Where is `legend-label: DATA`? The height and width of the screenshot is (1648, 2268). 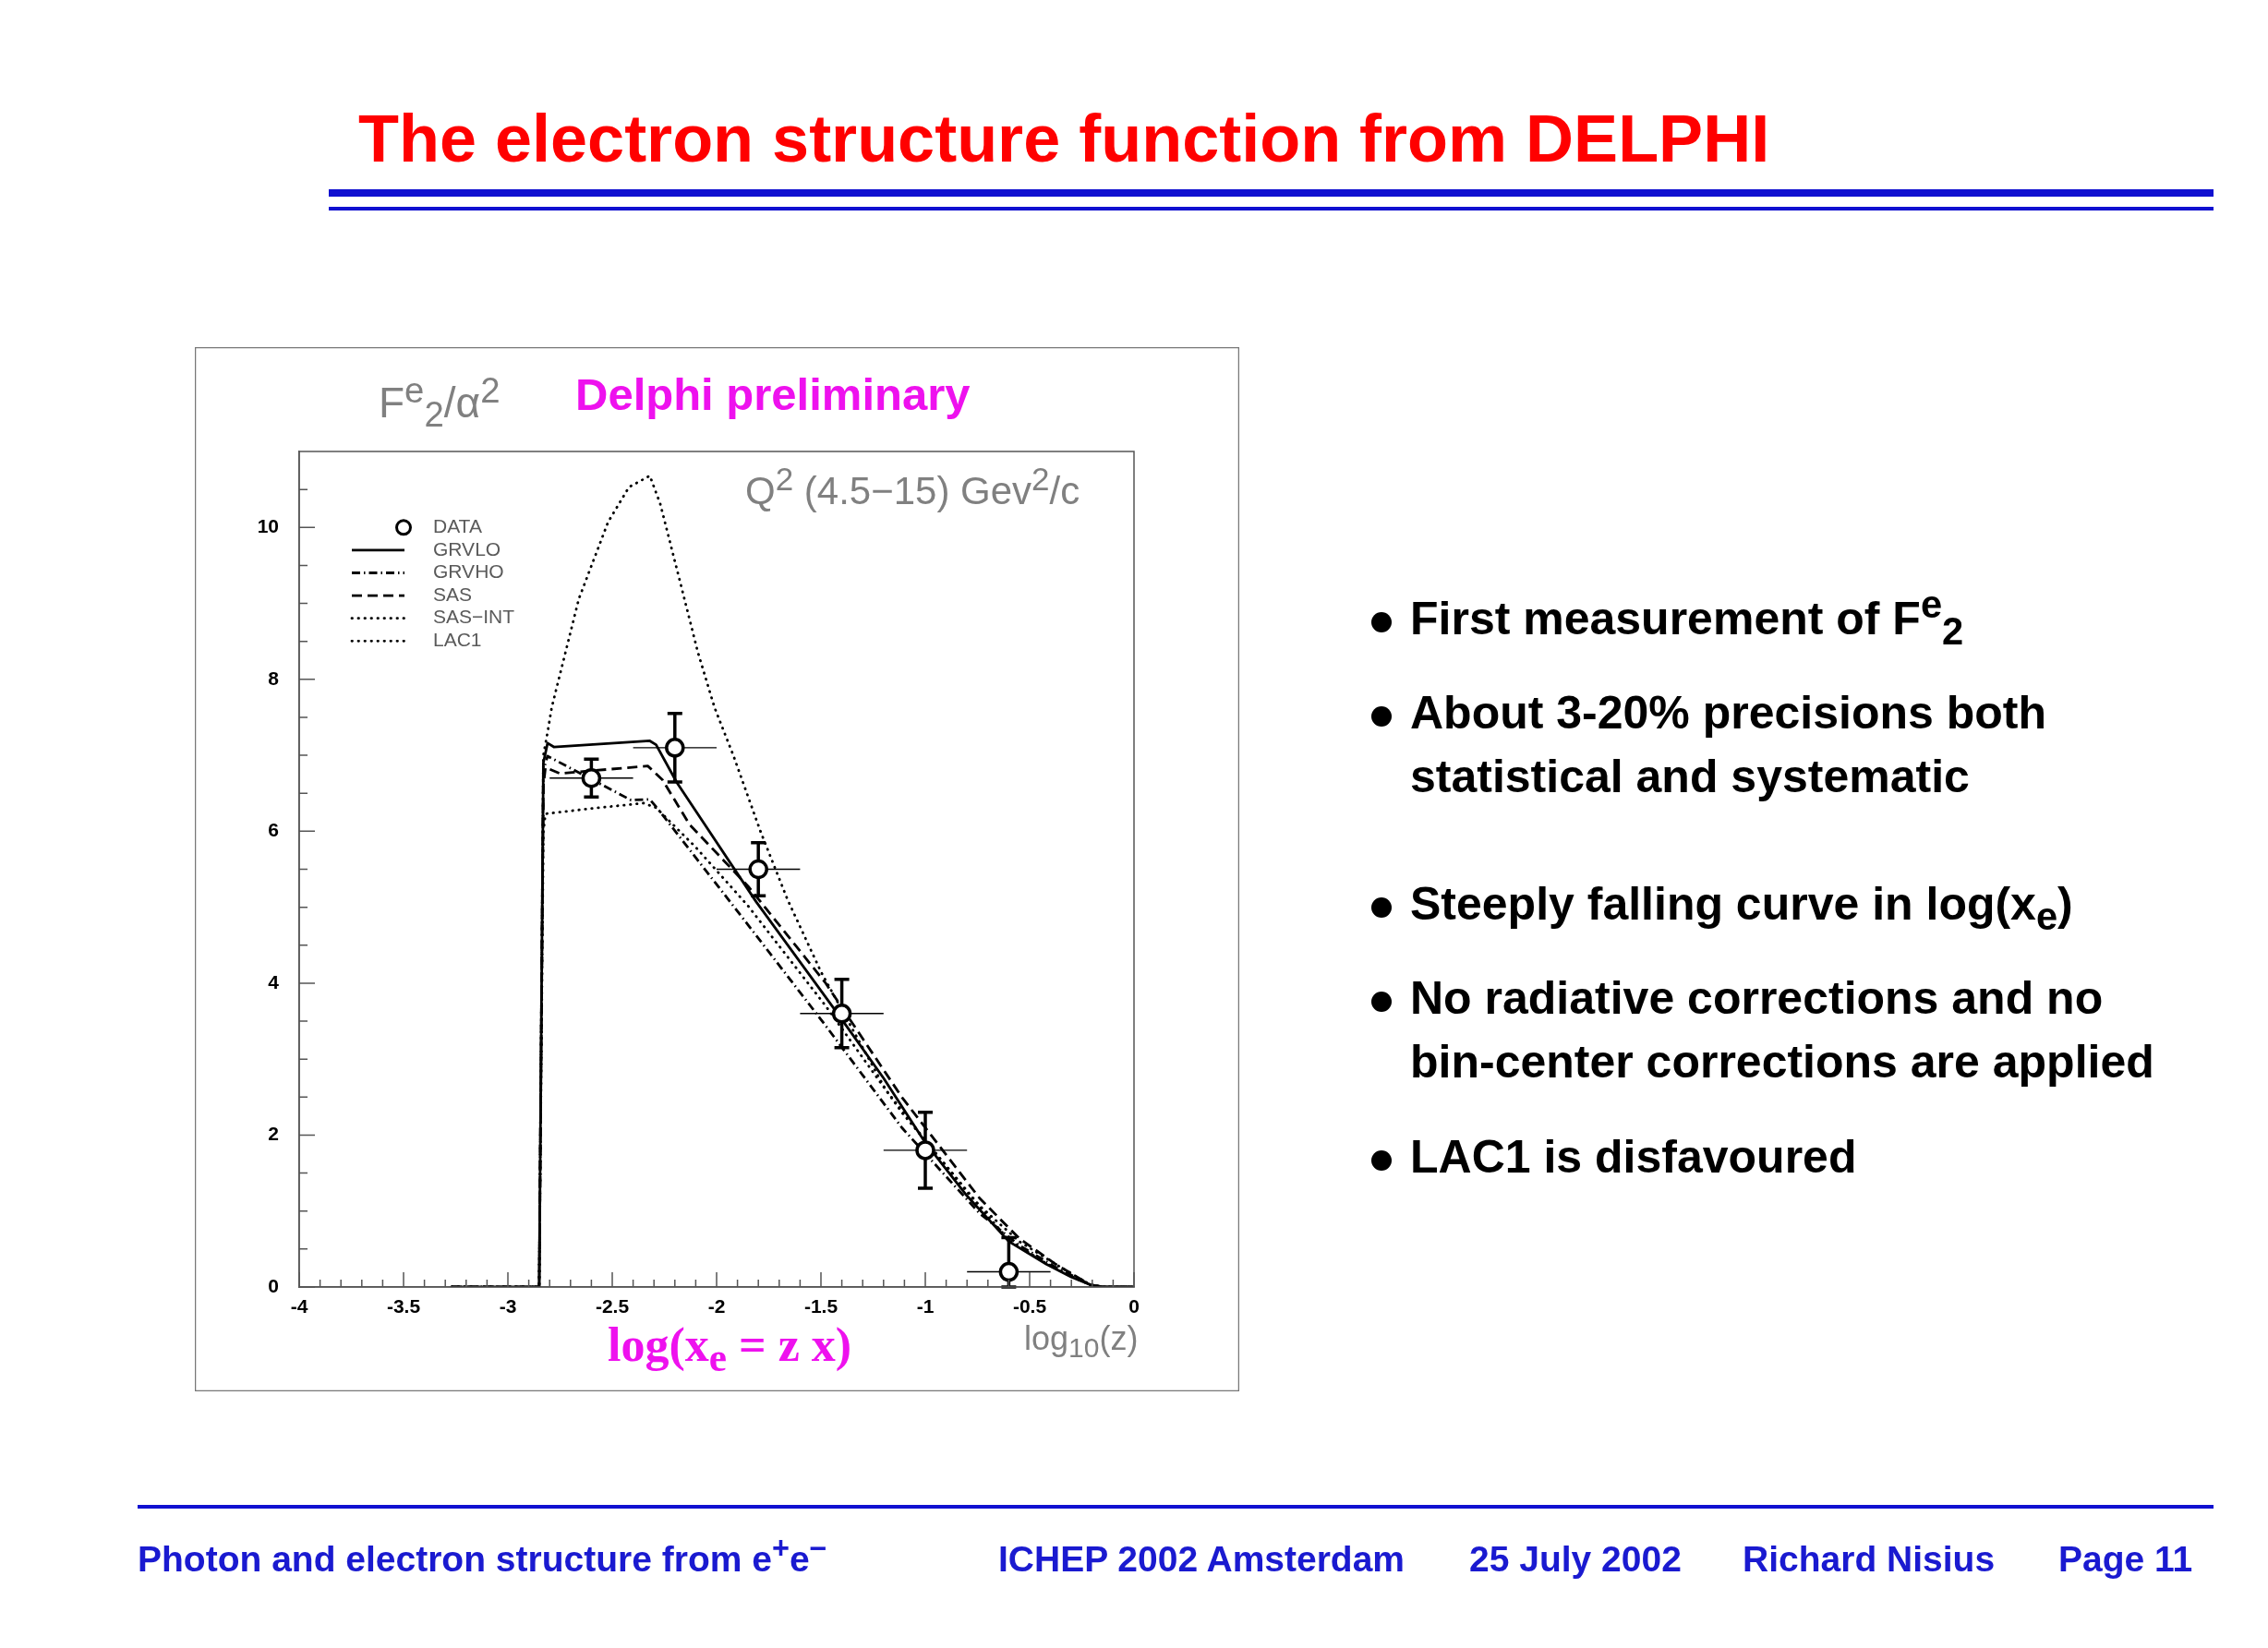
legend-label: DATA is located at coordinates (457, 526).